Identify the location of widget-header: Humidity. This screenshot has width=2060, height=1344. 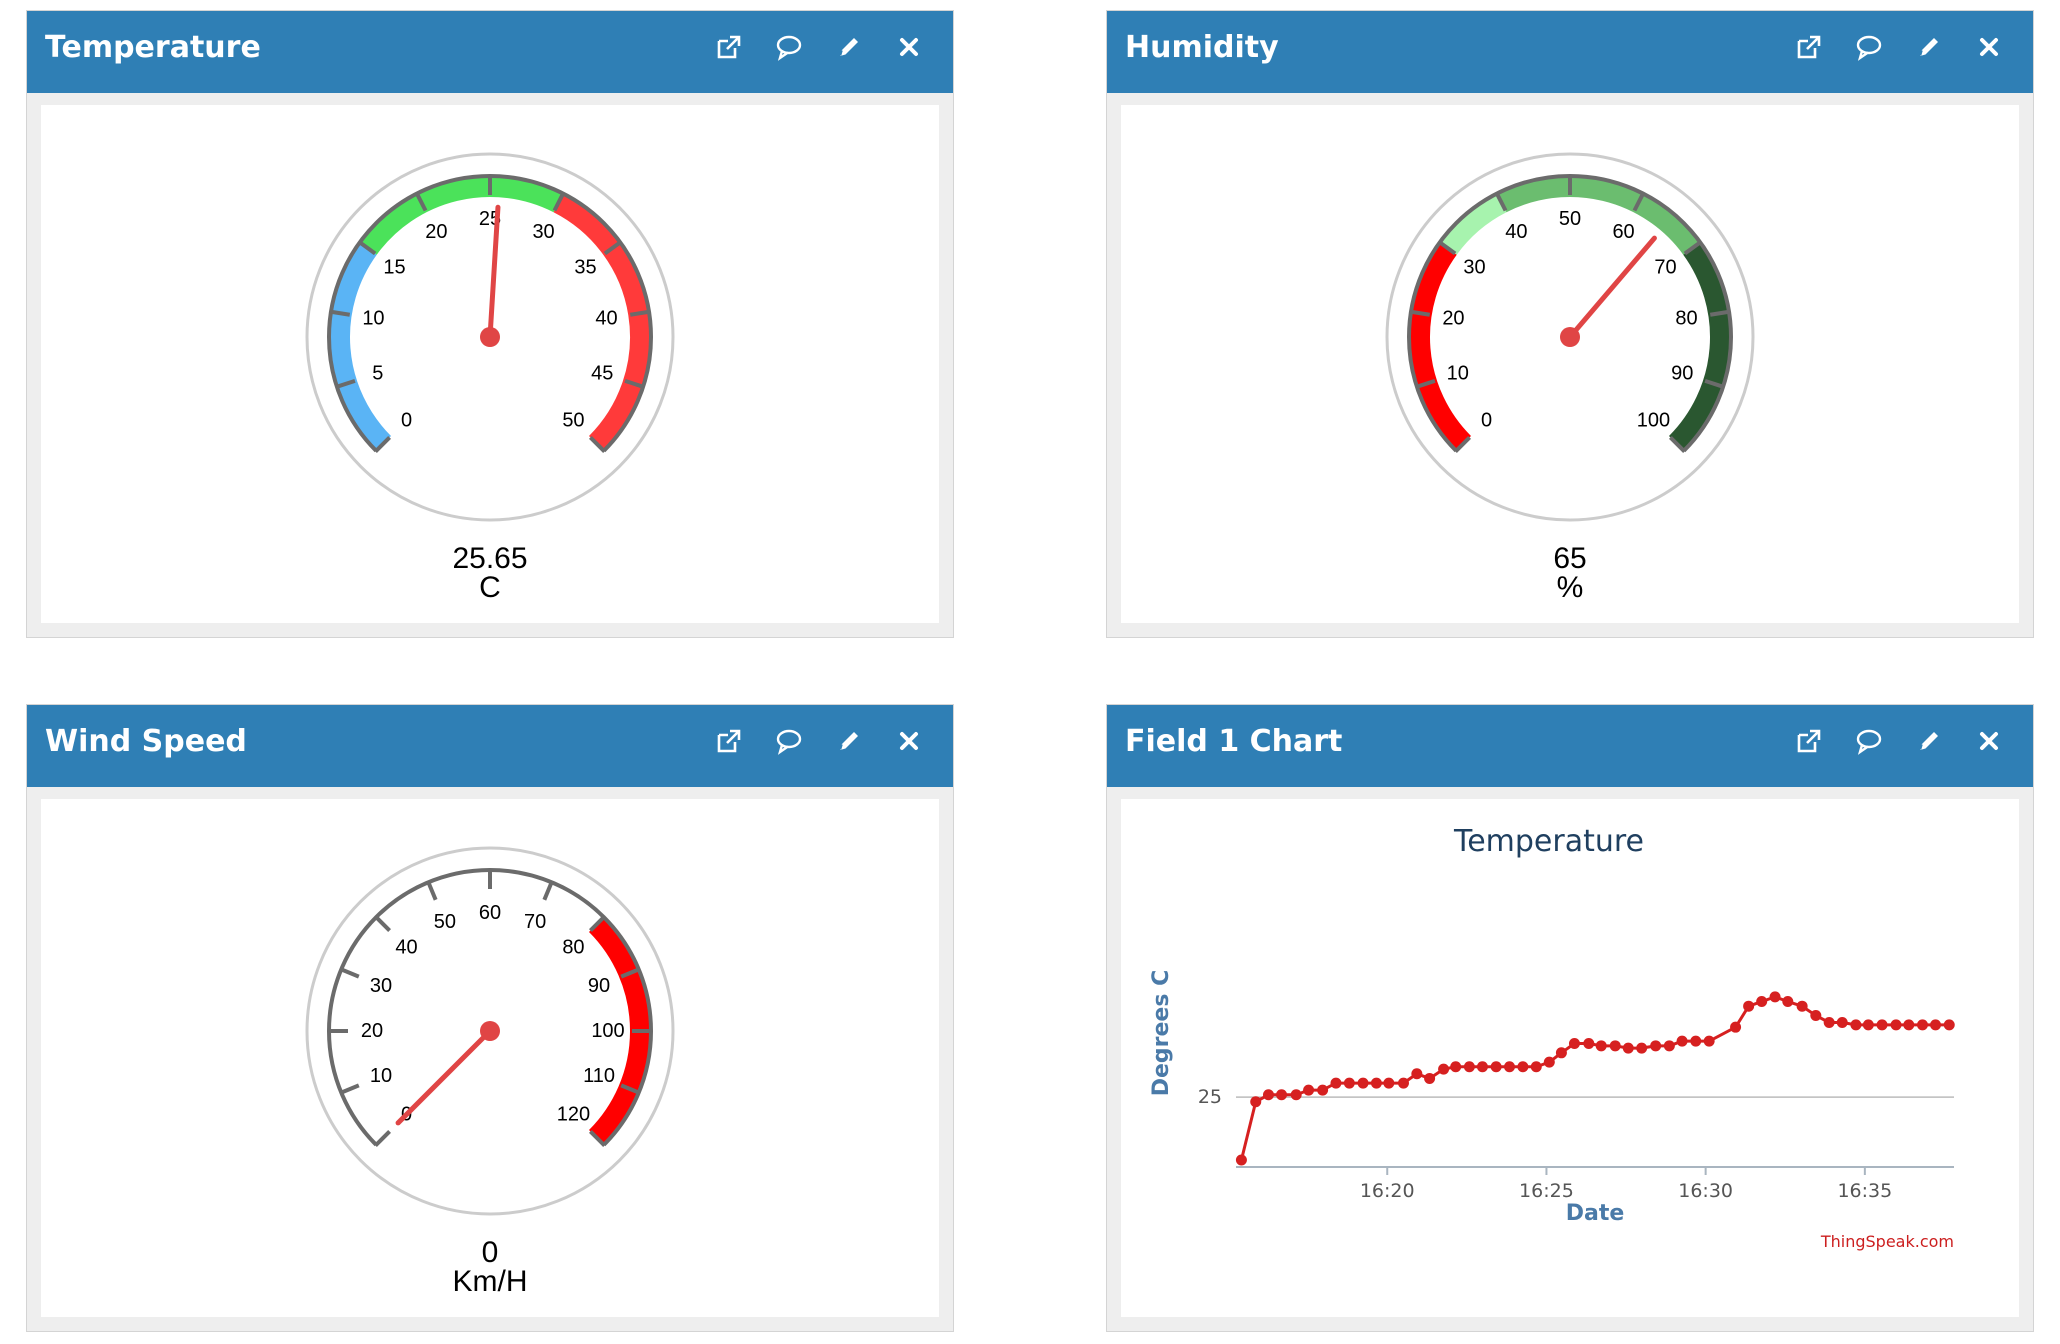
(1570, 52).